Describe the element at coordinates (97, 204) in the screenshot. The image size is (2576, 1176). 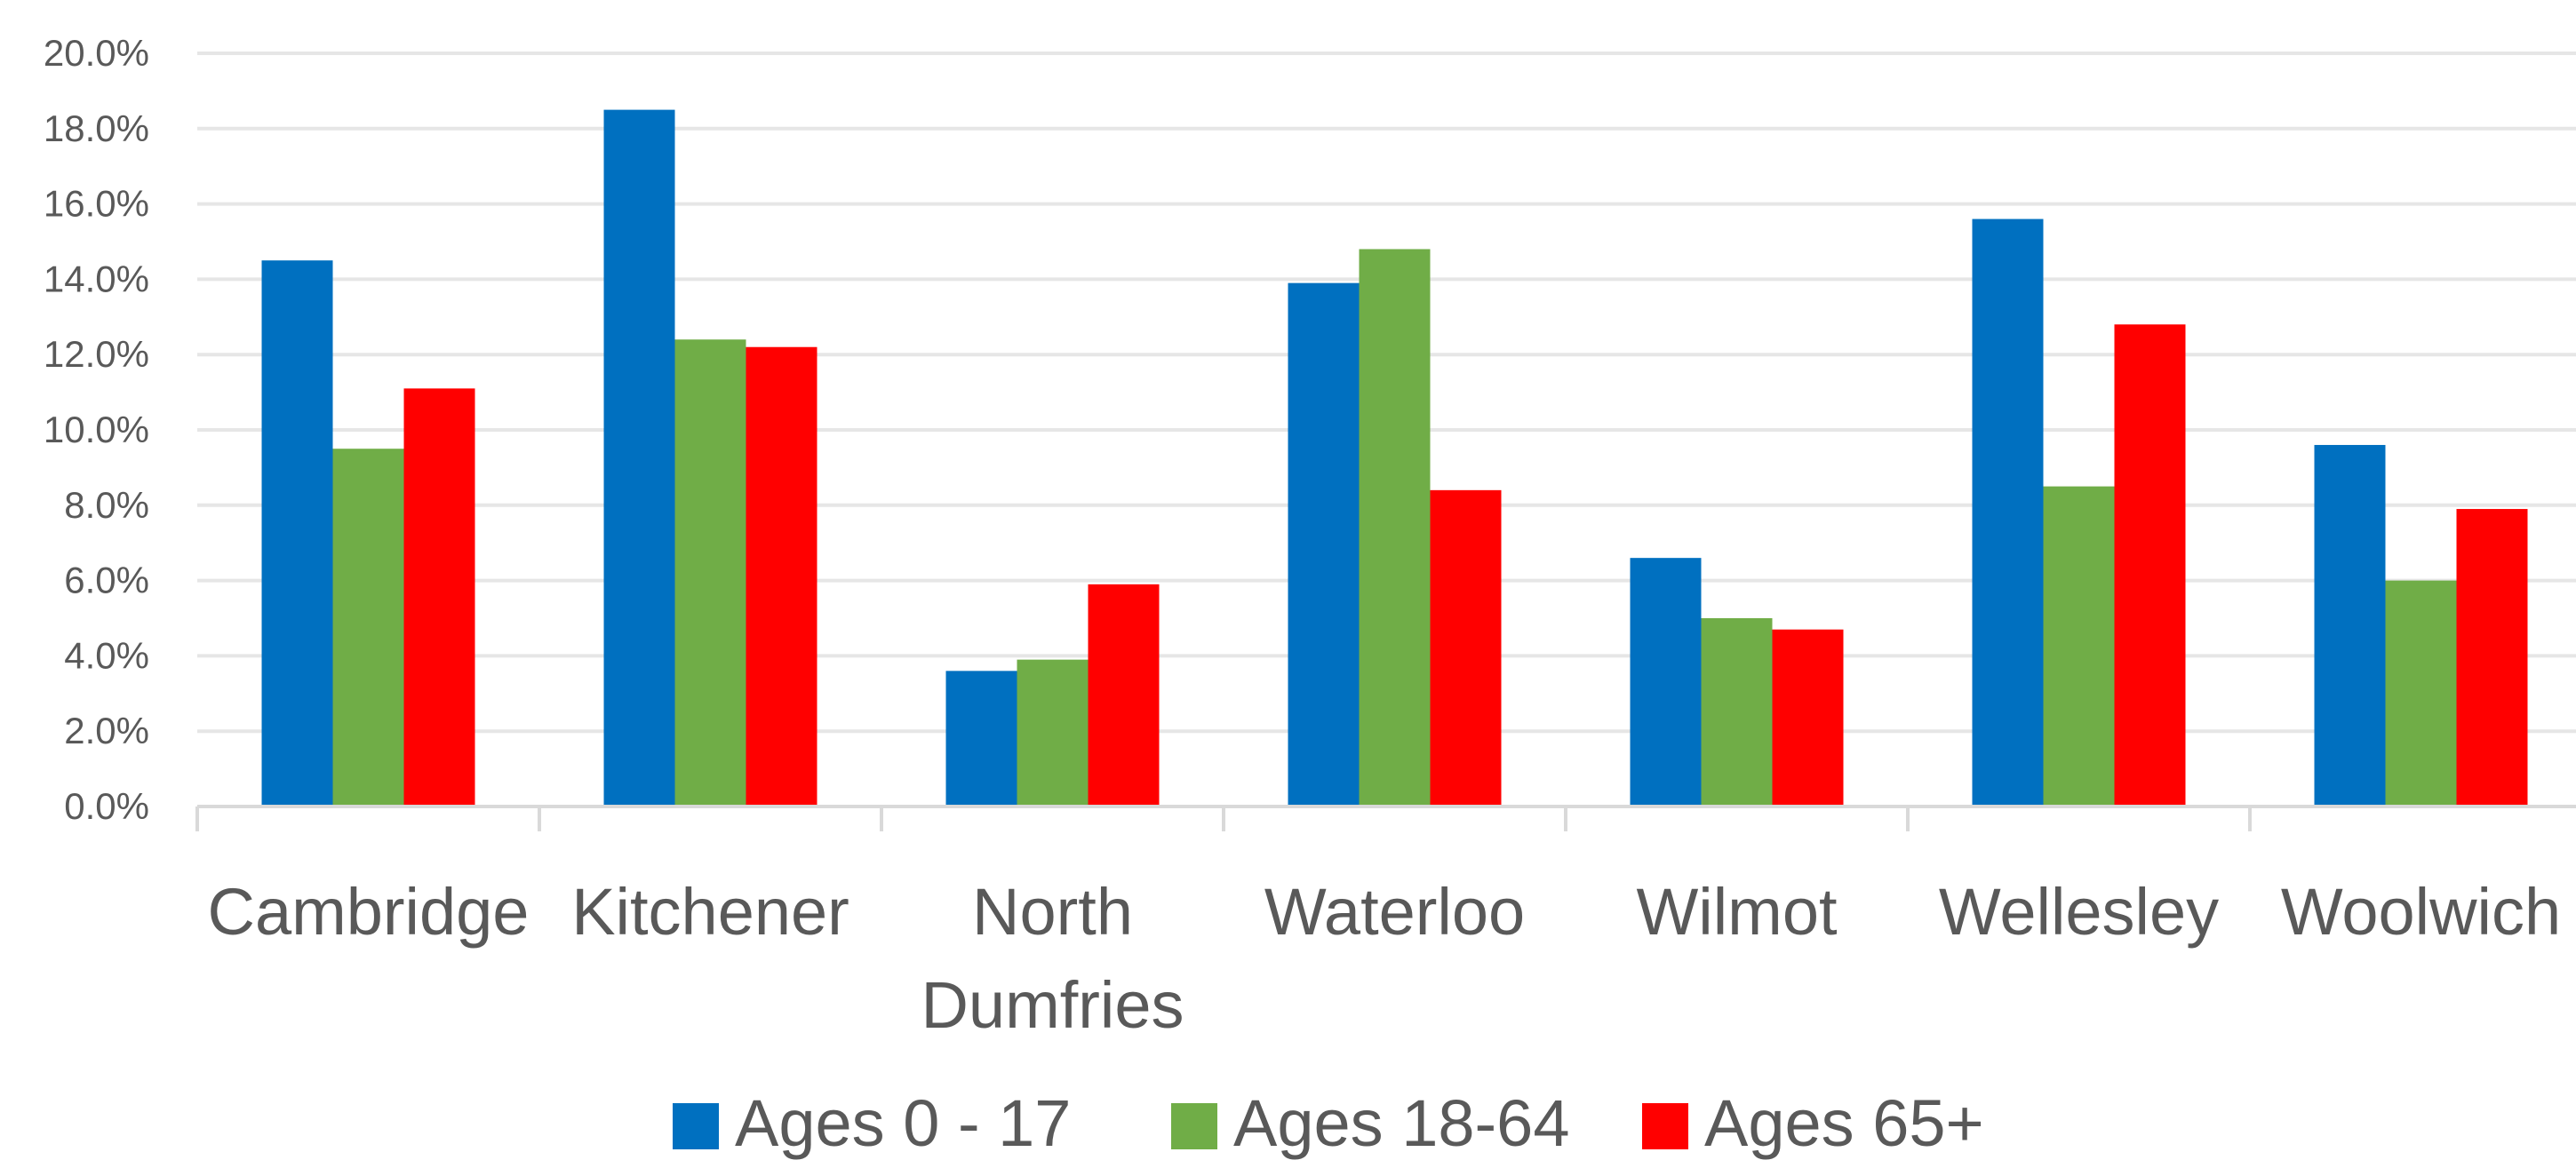
I see `y-tick-label: 16.0%` at that location.